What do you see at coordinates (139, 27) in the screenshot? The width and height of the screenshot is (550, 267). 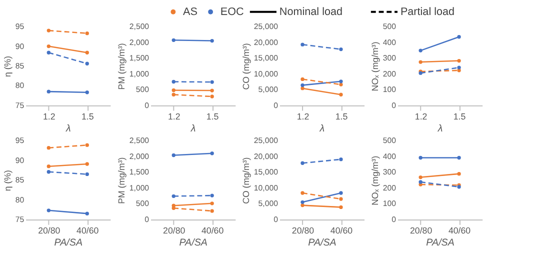 I see `y-tick-label: 2,500` at bounding box center [139, 27].